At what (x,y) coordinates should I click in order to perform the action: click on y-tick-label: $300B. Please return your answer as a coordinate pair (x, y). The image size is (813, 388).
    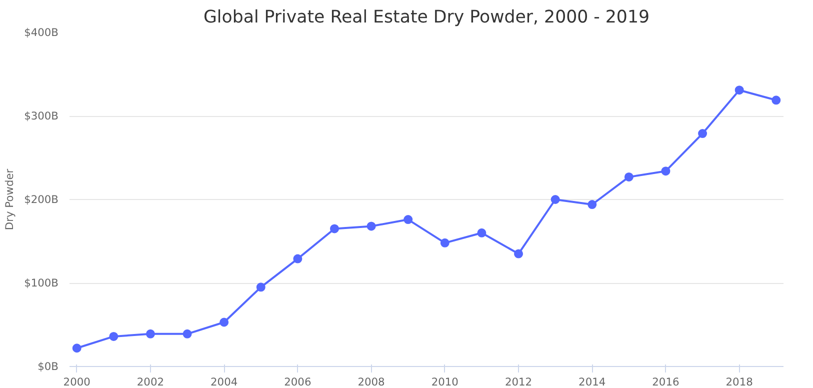
    Looking at the image, I should click on (41, 116).